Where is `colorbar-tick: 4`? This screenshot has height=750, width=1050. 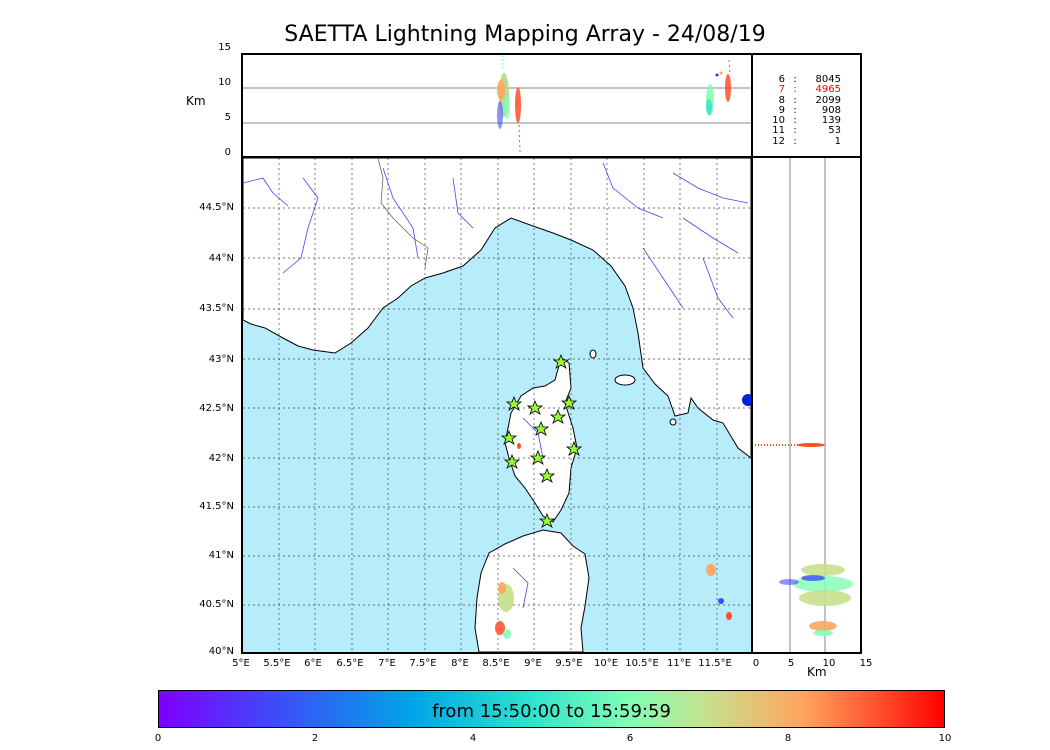 colorbar-tick: 4 is located at coordinates (473, 738).